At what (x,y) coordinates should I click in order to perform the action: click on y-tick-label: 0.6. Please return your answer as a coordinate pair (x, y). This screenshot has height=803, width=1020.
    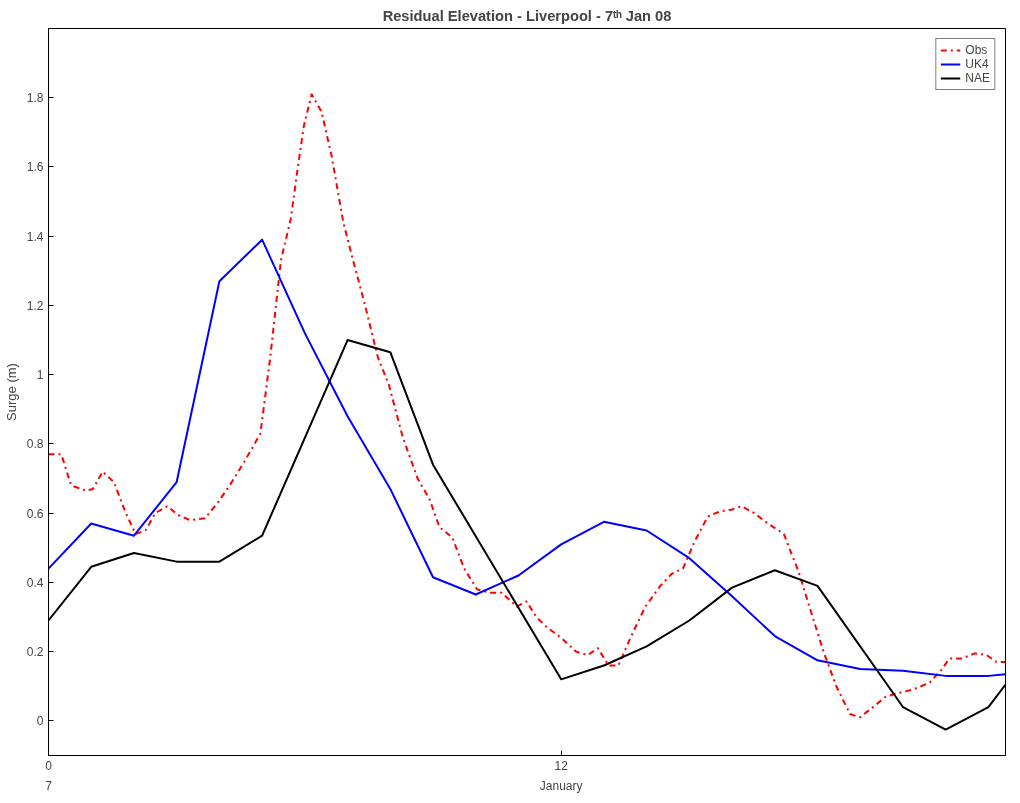
    Looking at the image, I should click on (35, 513).